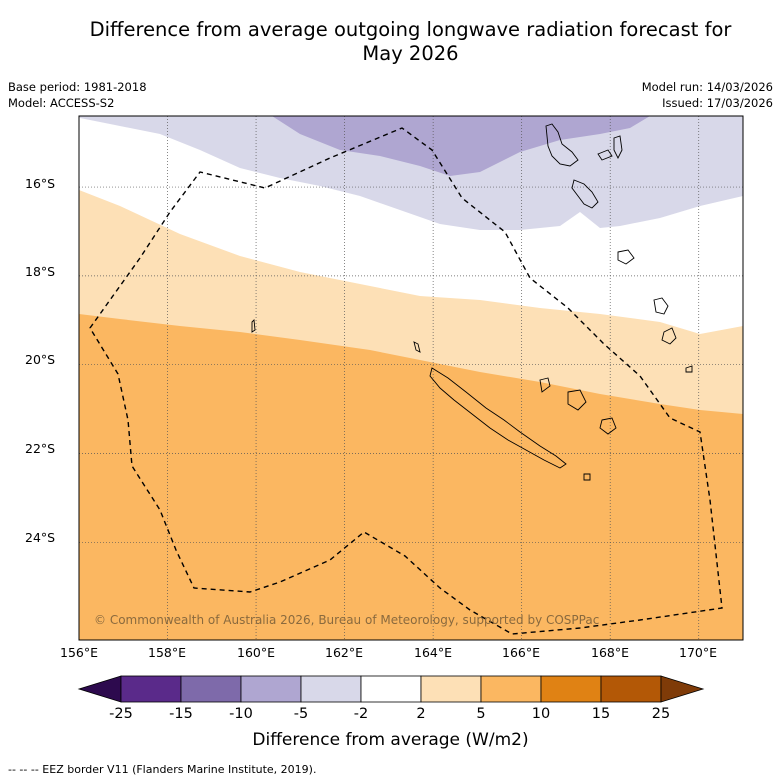 This screenshot has height=781, width=781. What do you see at coordinates (498, 418) in the screenshot?
I see `new-caledonia-island` at bounding box center [498, 418].